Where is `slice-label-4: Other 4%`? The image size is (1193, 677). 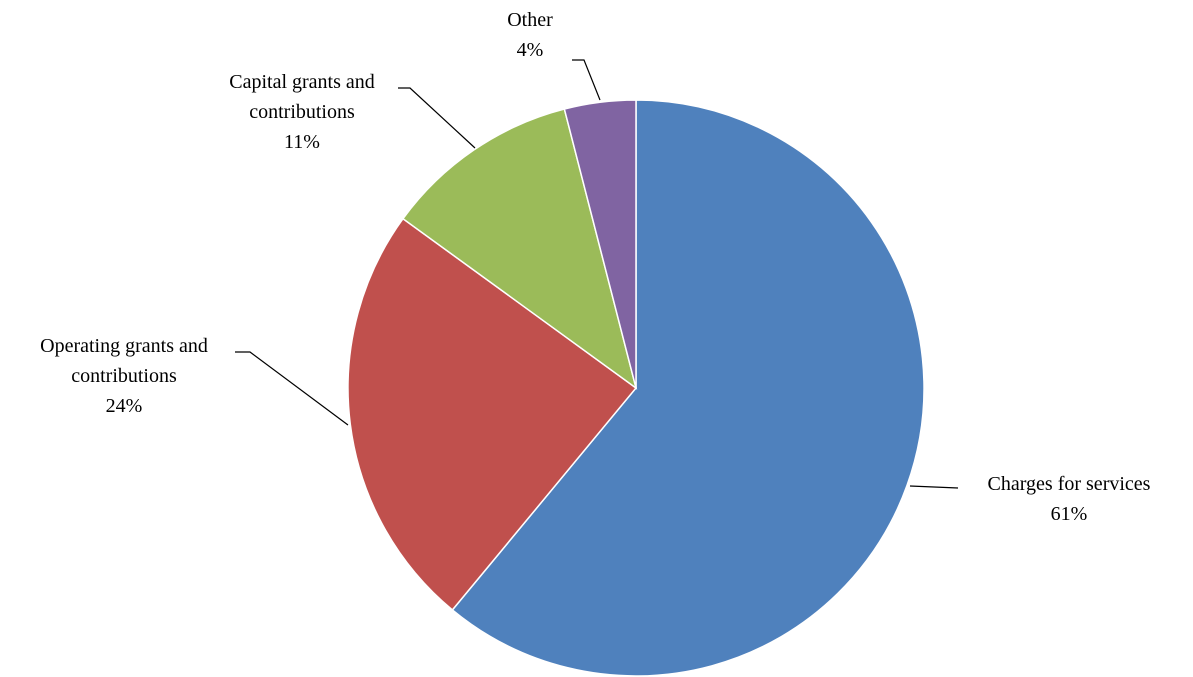 slice-label-4: Other 4% is located at coordinates (530, 35).